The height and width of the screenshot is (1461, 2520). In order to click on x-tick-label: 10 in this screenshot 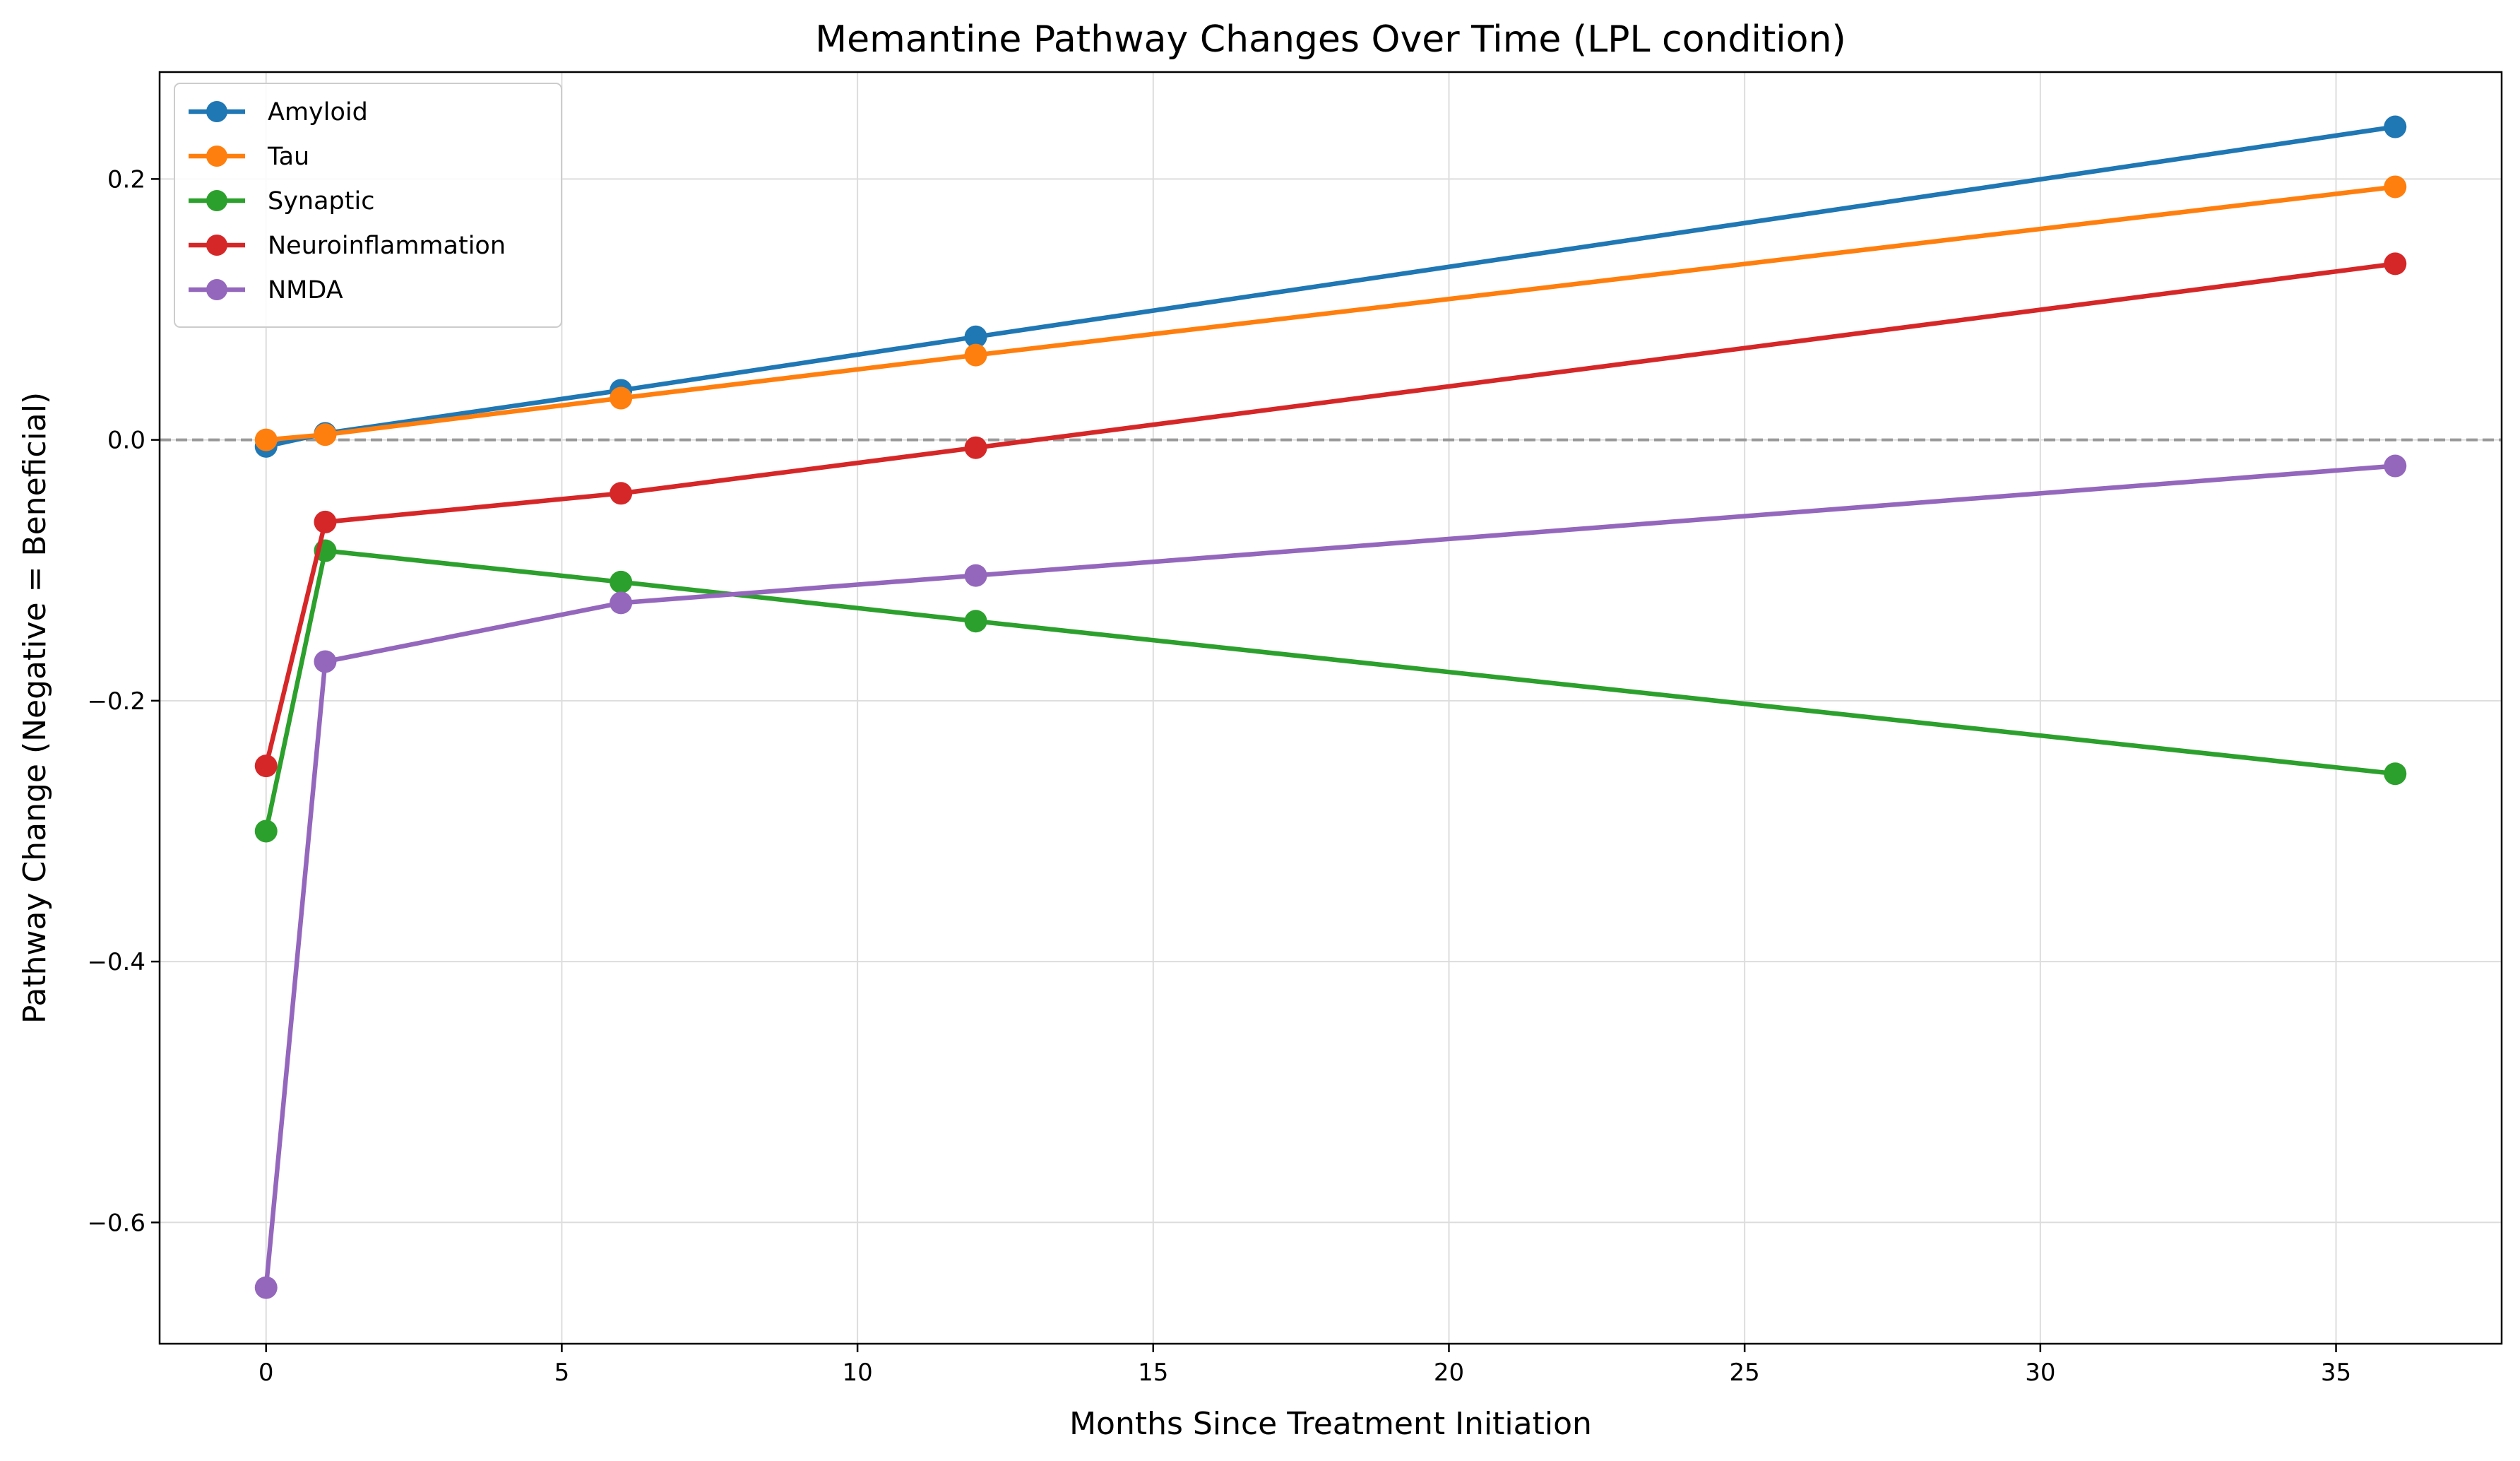, I will do `click(857, 1373)`.